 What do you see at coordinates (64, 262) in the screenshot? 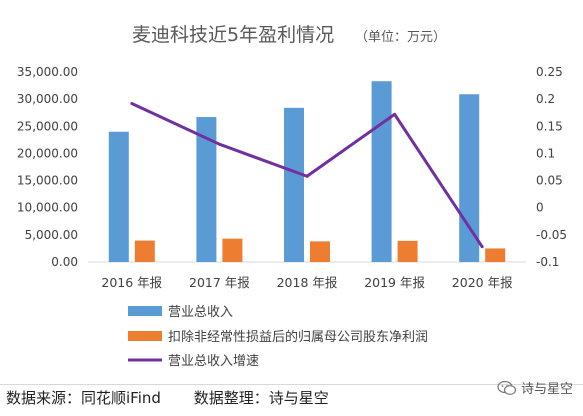
I see `left-axis-tick-label: 0.00` at bounding box center [64, 262].